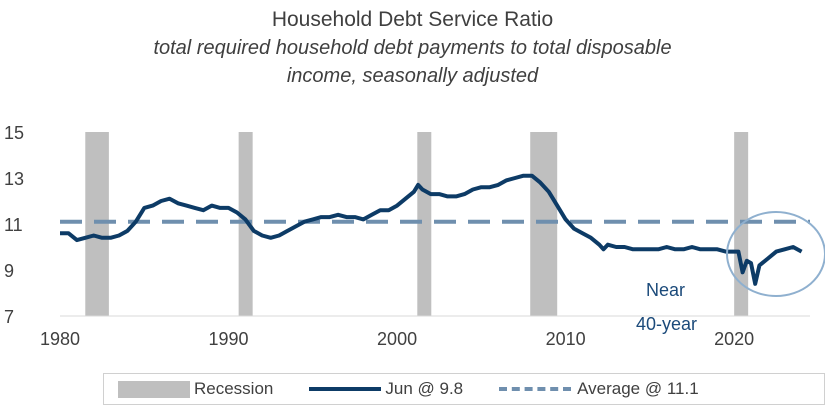 The width and height of the screenshot is (825, 410). I want to click on x-tick-label-2: 2000, so click(397, 339).